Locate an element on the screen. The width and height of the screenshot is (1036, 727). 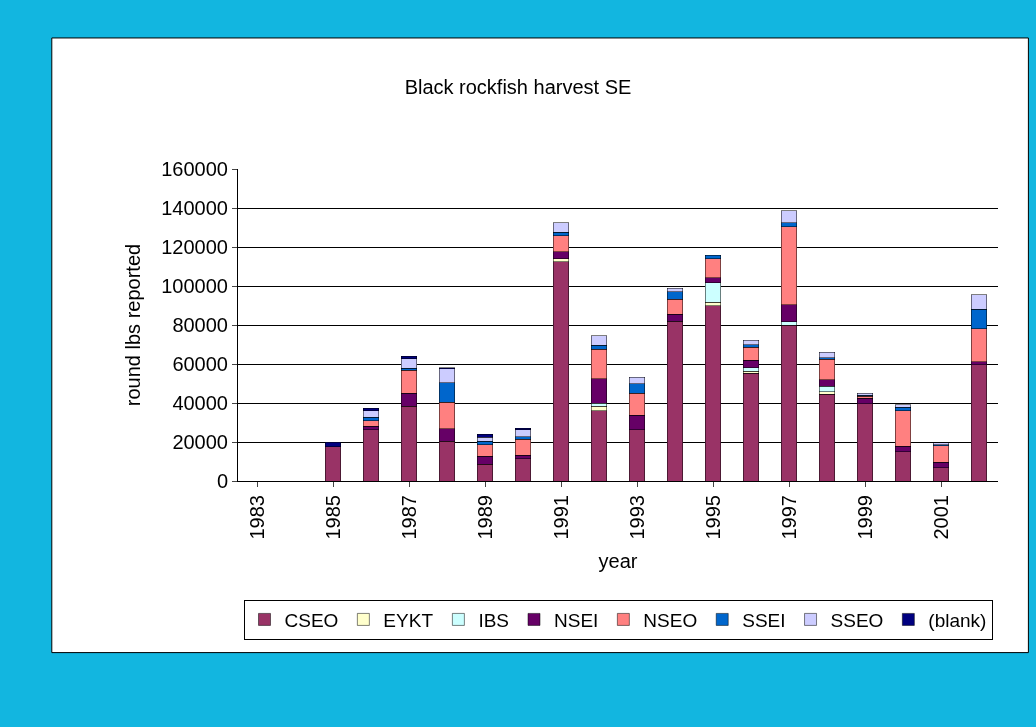
y-tick-label: 20000 is located at coordinates (200, 442).